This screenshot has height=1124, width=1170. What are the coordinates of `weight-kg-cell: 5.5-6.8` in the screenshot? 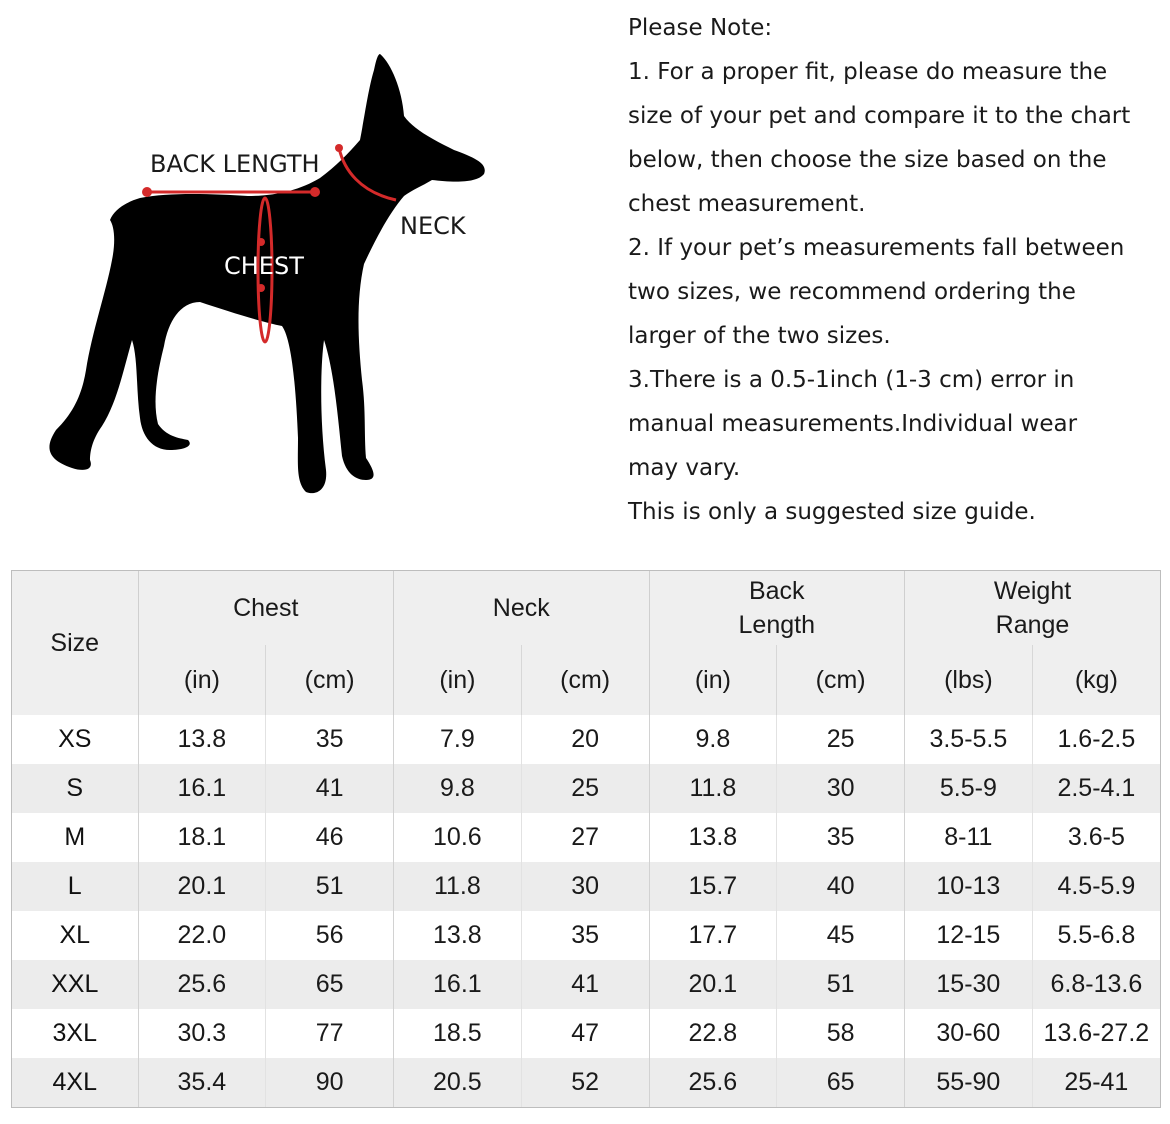 It's located at (1095, 935).